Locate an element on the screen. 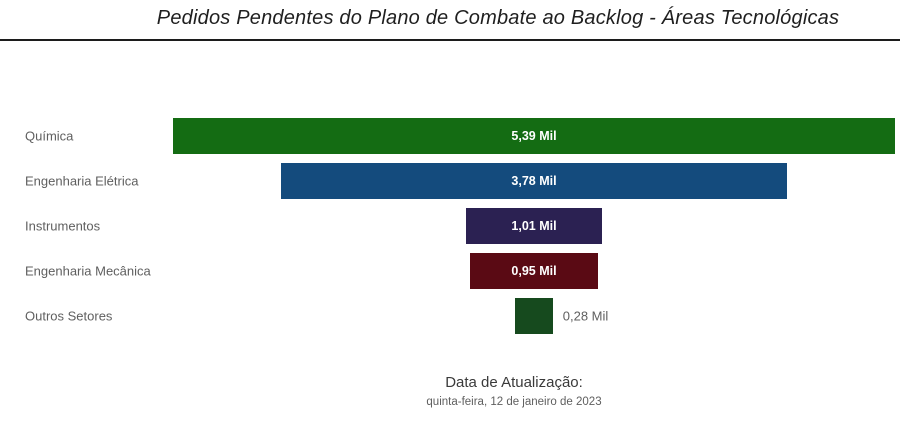 The height and width of the screenshot is (421, 900). funnel-bar: 3,78 Mil is located at coordinates (534, 181).